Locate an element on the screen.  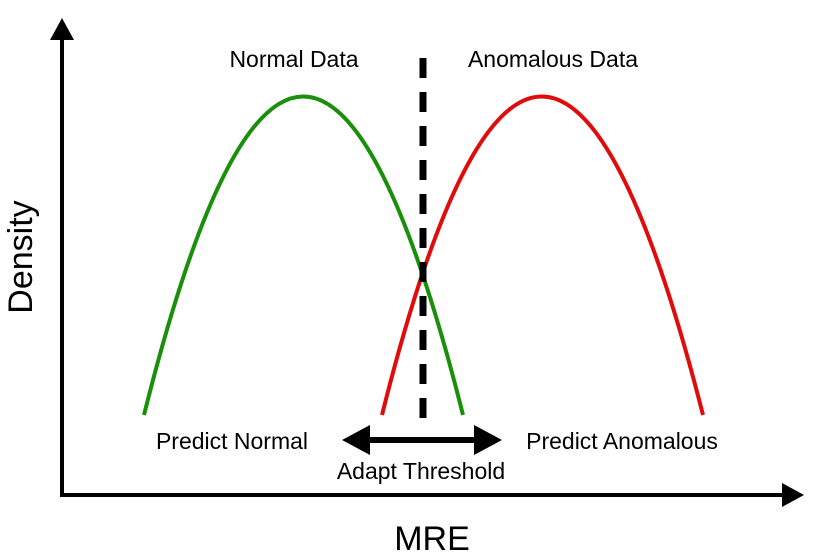
y-axis-arrow-icon is located at coordinates (62, 29).